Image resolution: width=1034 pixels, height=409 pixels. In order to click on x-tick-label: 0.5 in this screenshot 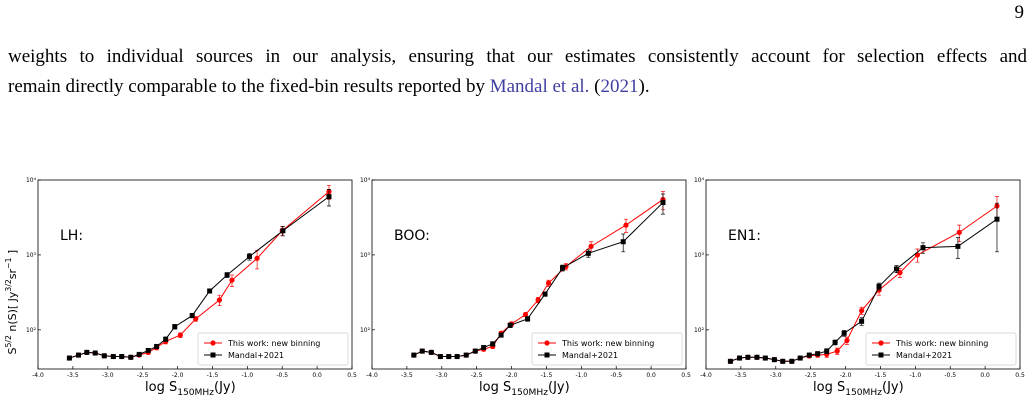, I will do `click(352, 375)`.